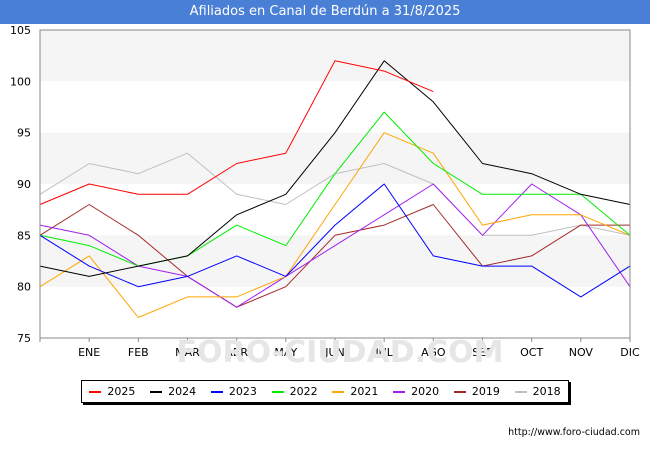  Describe the element at coordinates (425, 391) in the screenshot. I see `legend-label: 2020` at that location.